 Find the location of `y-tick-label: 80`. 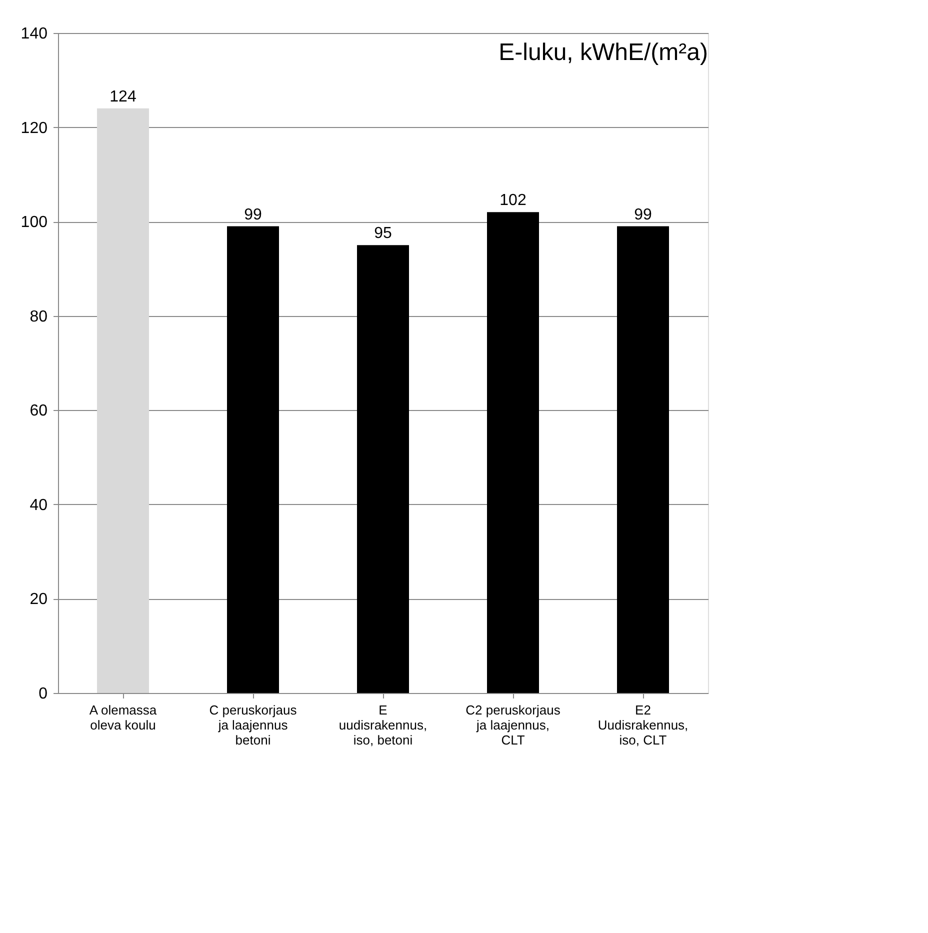

y-tick-label: 80 is located at coordinates (39, 317).